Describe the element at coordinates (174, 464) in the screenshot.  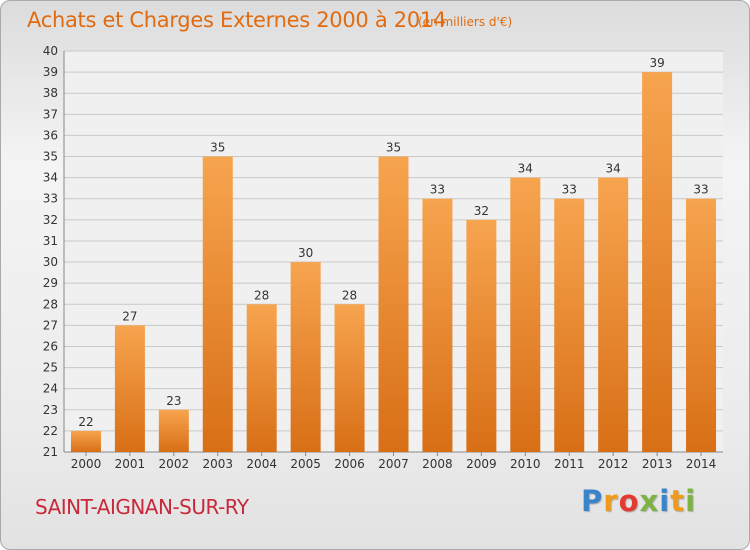
I see `x-tick-label: 2002` at that location.